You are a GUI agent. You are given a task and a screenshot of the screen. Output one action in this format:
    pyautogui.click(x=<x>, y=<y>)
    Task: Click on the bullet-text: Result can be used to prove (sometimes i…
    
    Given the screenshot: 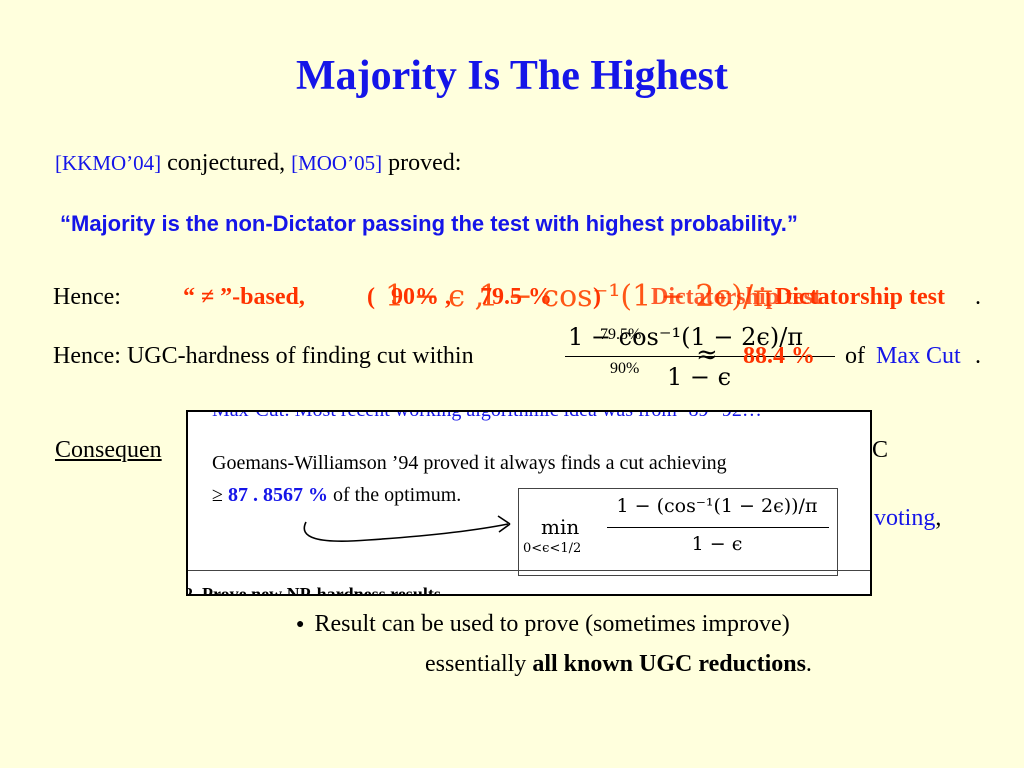 What is the action you would take?
    pyautogui.click(x=552, y=624)
    